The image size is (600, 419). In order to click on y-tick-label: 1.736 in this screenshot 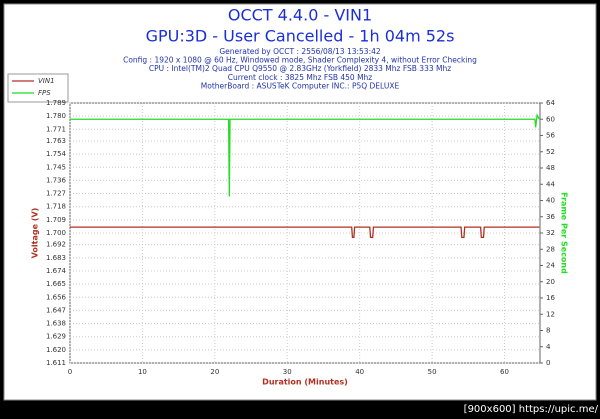, I will do `click(56, 180)`.